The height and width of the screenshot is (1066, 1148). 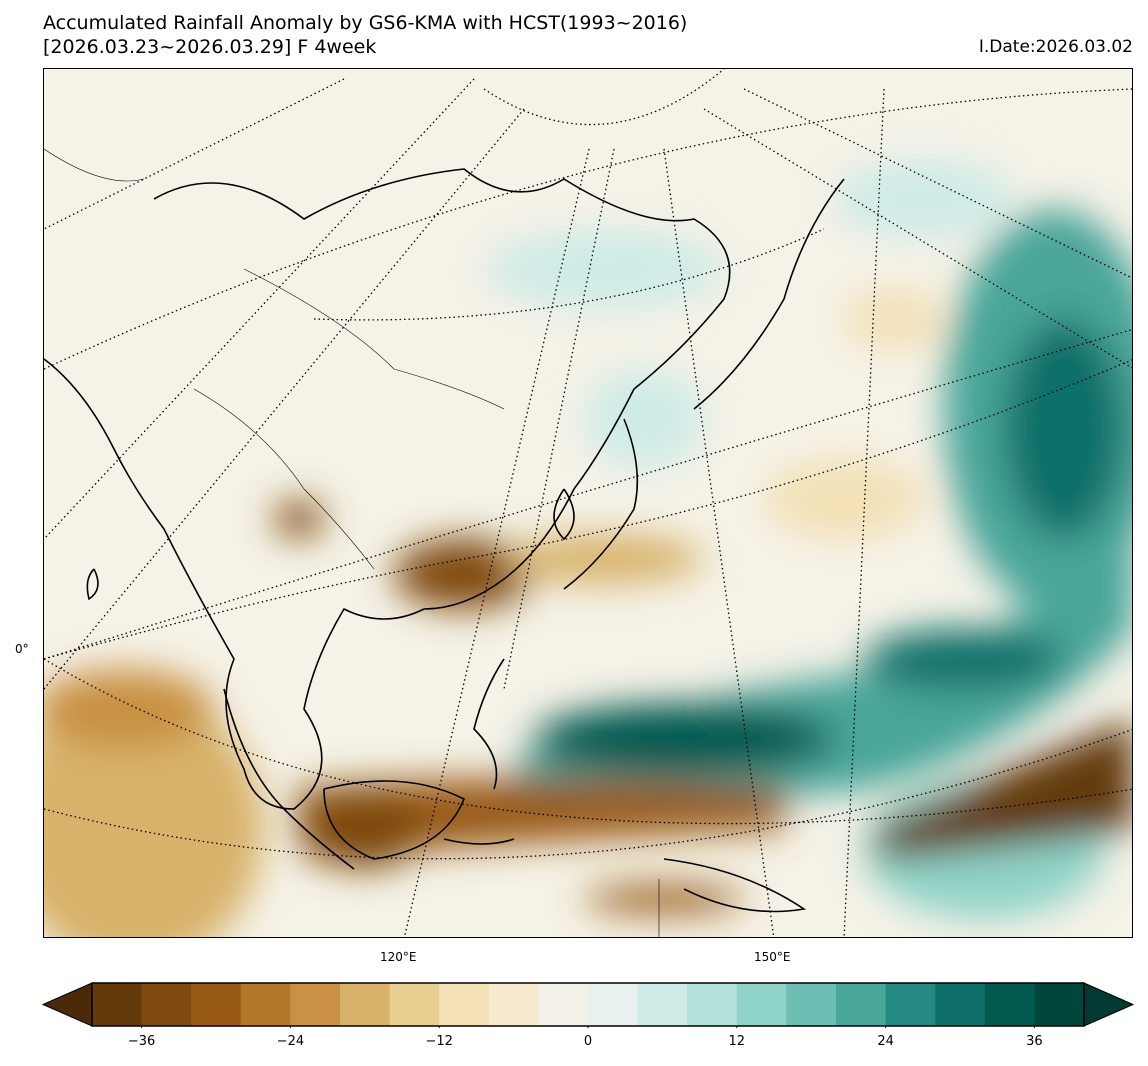 I want to click on colorbar-extend-low, so click(x=67, y=1004).